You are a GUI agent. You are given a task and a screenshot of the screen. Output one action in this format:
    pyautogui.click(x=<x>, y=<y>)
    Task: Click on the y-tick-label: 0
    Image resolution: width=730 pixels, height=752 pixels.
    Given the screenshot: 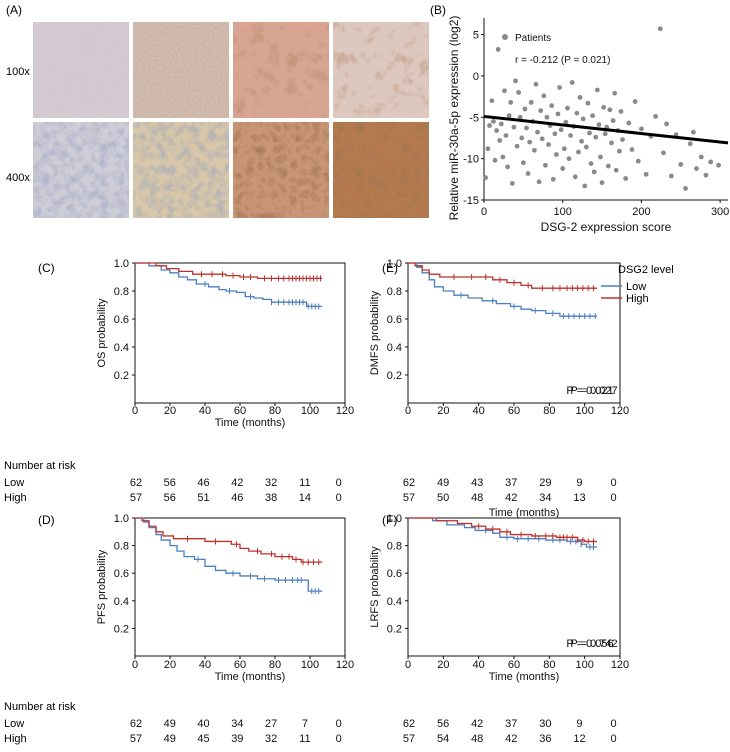 What is the action you would take?
    pyautogui.click(x=476, y=77)
    